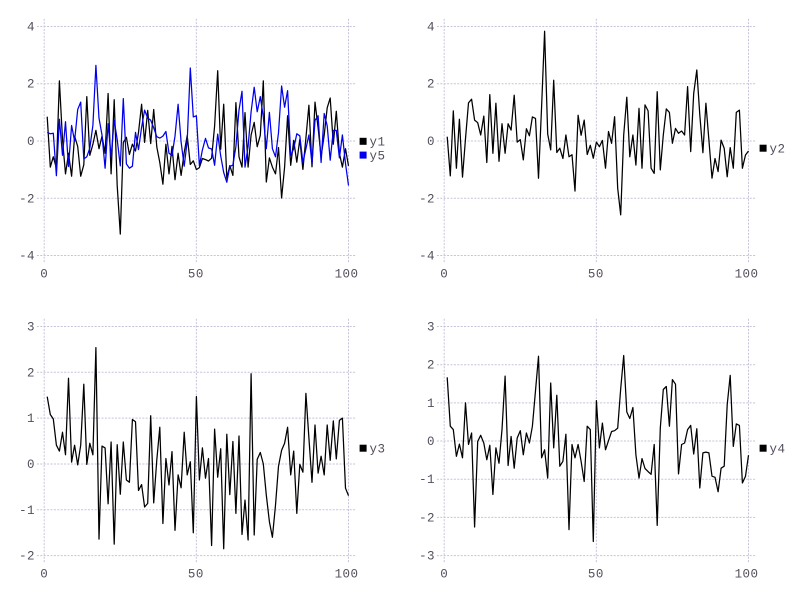 The height and width of the screenshot is (600, 800). Describe the element at coordinates (378, 450) in the screenshot. I see `svg-text: y3` at that location.